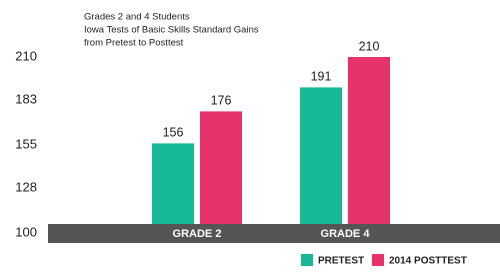  Describe the element at coordinates (428, 261) in the screenshot. I see `legend-label: 2014 POSTTEST` at that location.